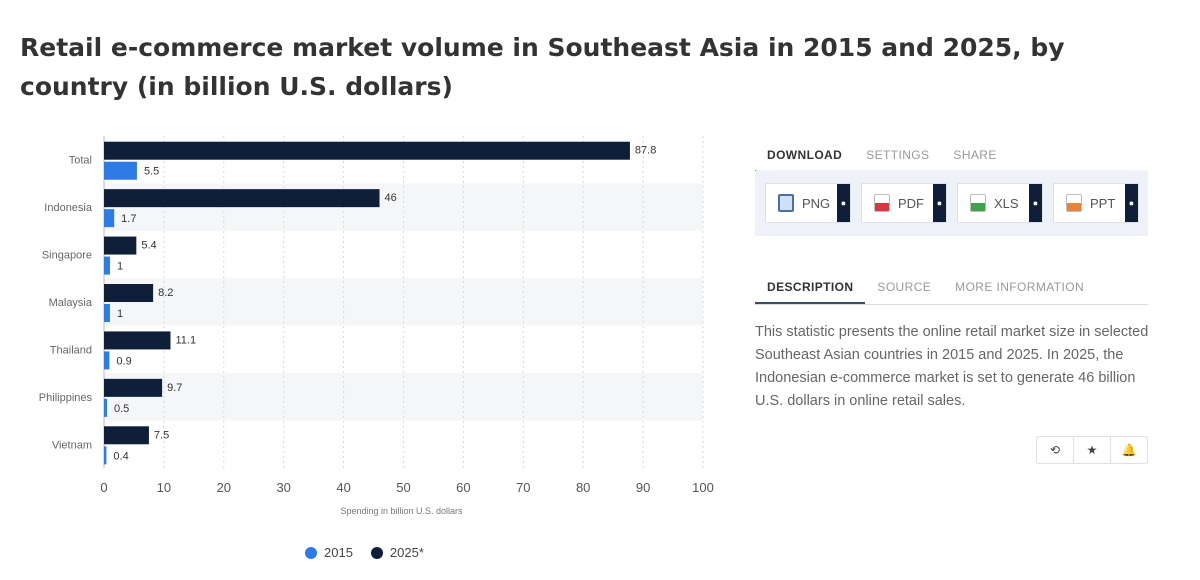 The height and width of the screenshot is (580, 1200). Describe the element at coordinates (71, 303) in the screenshot. I see `category-label: Malaysia` at that location.